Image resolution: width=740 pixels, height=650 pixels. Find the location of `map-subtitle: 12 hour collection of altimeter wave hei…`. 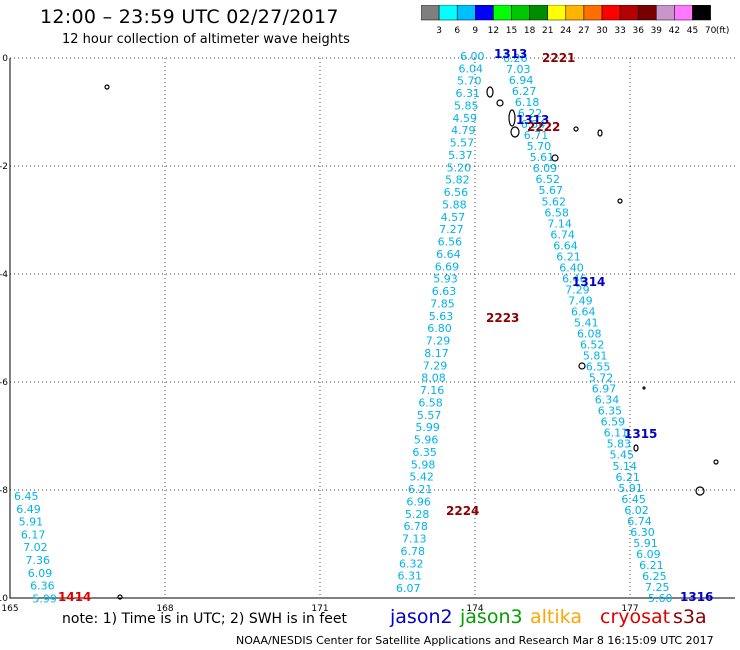

map-subtitle: 12 hour collection of altimeter wave hei… is located at coordinates (206, 39).